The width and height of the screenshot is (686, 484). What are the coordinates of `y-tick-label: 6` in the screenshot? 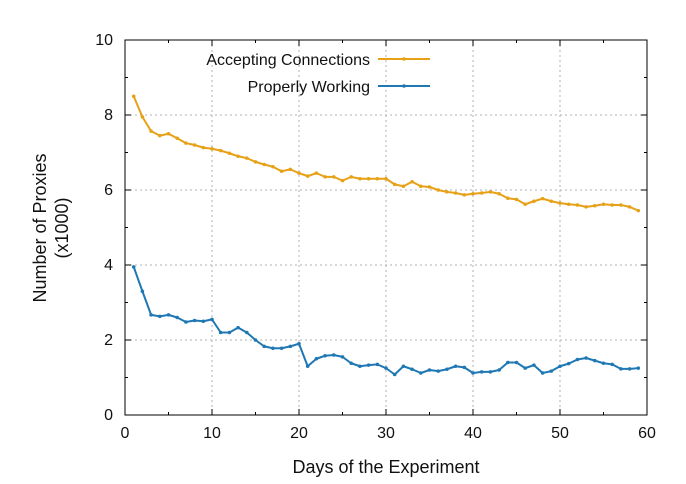 It's located at (108, 190).